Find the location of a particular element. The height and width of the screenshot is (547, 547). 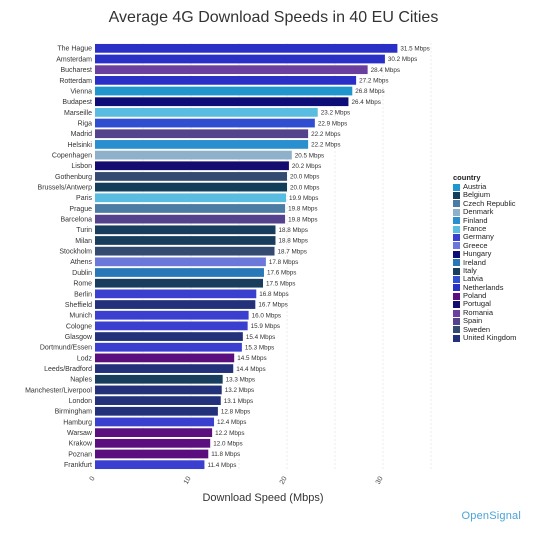

category-label: Sheffield is located at coordinates (78, 305).